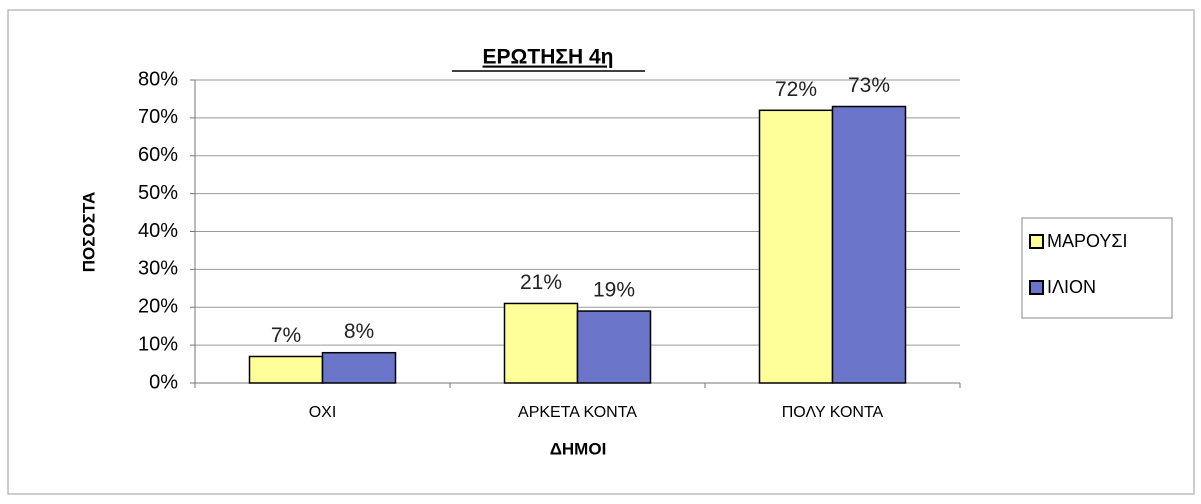  What do you see at coordinates (796, 89) in the screenshot?
I see `value-label: 72%` at bounding box center [796, 89].